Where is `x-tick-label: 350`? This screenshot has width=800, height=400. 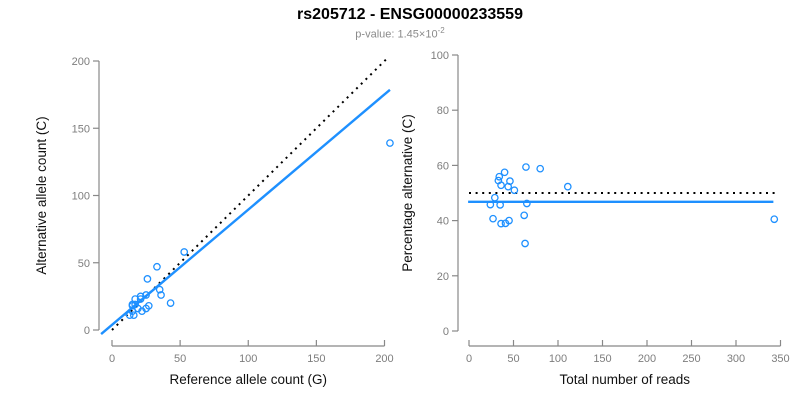
x-tick-label: 350 is located at coordinates (780, 359).